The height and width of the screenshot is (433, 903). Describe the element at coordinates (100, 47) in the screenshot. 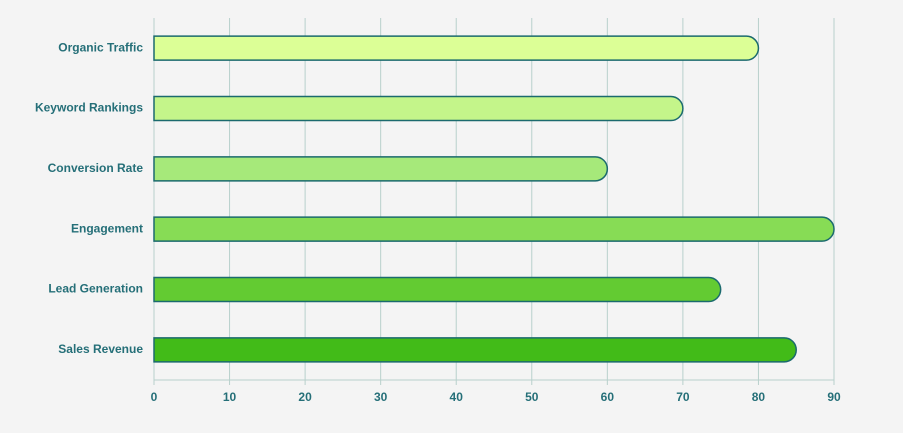

I see `y-tick-label: Organic Traffic` at that location.